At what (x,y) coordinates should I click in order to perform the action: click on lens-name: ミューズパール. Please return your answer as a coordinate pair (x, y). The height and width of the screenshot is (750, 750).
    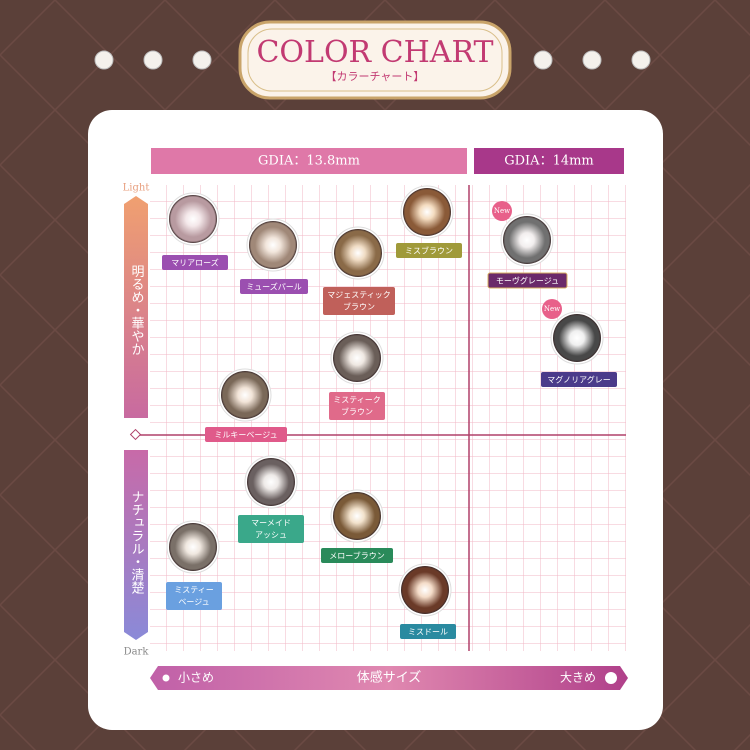
    Looking at the image, I should click on (274, 287).